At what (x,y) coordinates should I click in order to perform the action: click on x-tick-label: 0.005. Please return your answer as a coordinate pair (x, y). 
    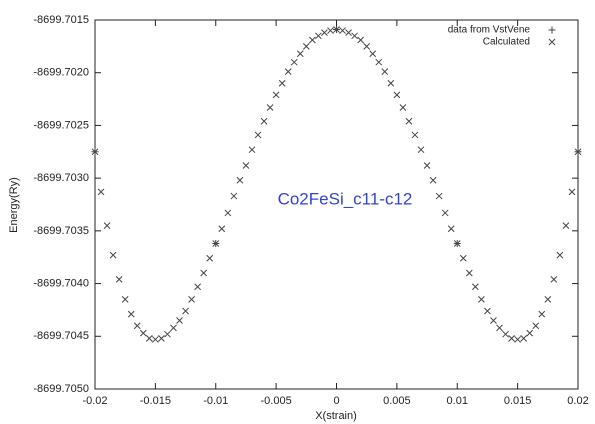
    Looking at the image, I should click on (397, 401).